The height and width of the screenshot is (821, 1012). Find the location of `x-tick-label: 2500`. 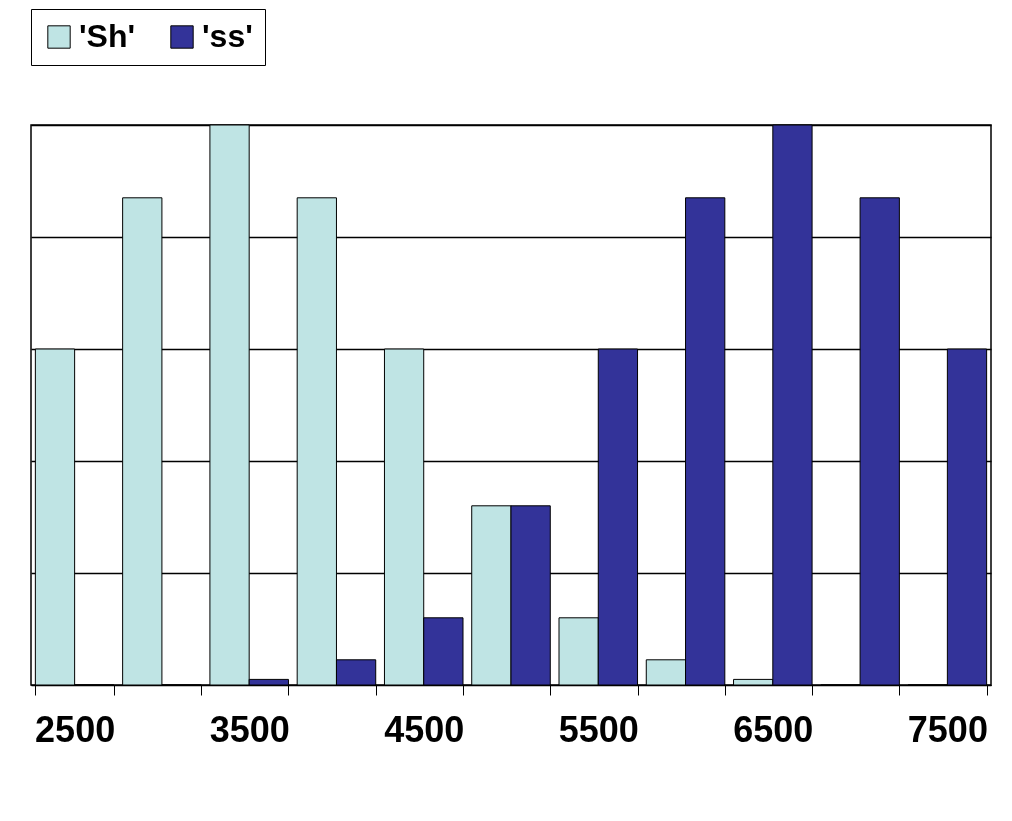

x-tick-label: 2500 is located at coordinates (75, 729).